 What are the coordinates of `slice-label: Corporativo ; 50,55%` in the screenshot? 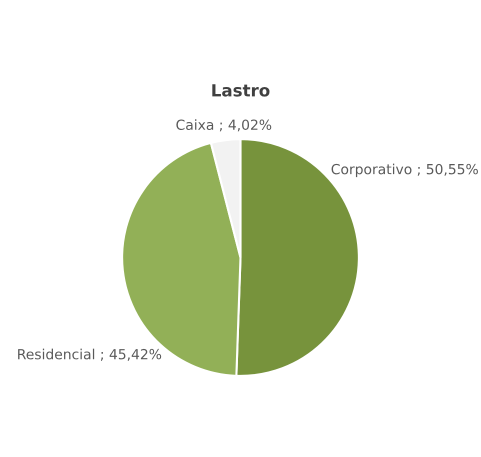 It's located at (405, 171).